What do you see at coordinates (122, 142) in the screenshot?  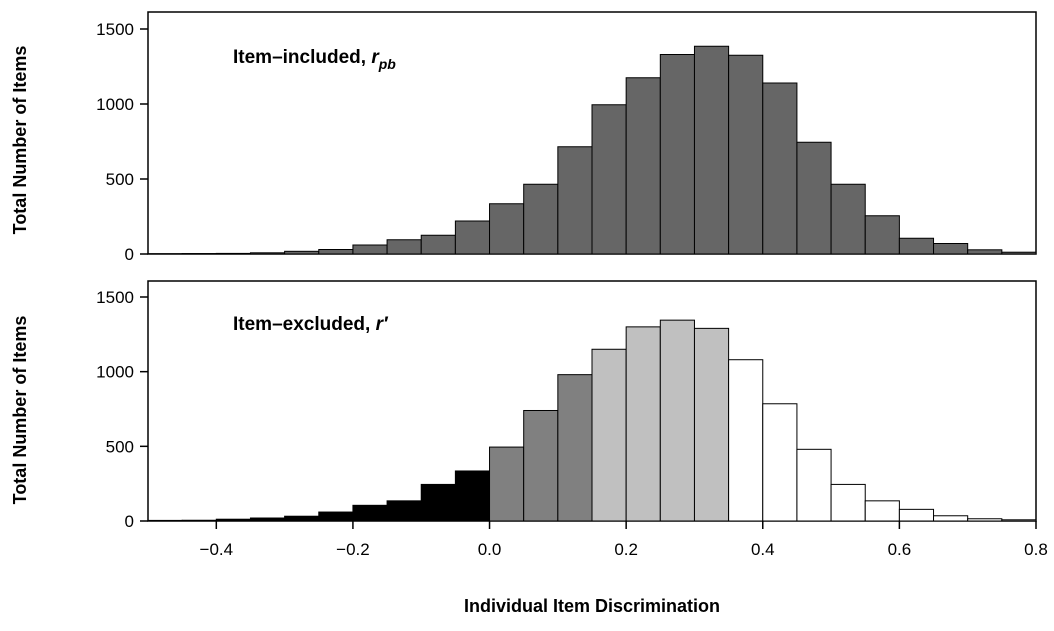 I see `top-panel-y-axis: 0 500 1000 1500` at bounding box center [122, 142].